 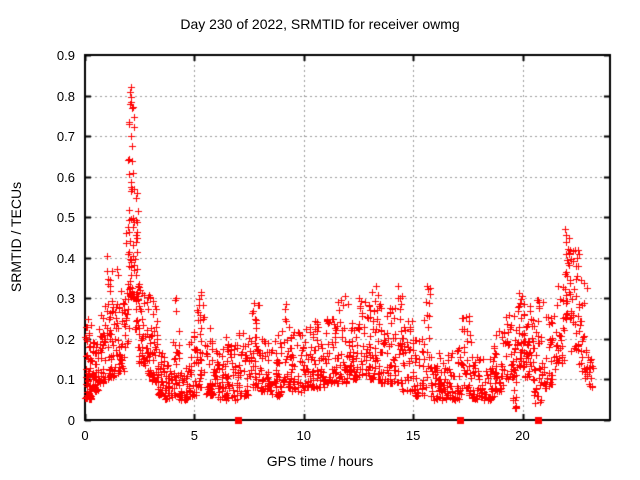 What do you see at coordinates (194, 435) in the screenshot?
I see `x-tick-label: 5` at bounding box center [194, 435].